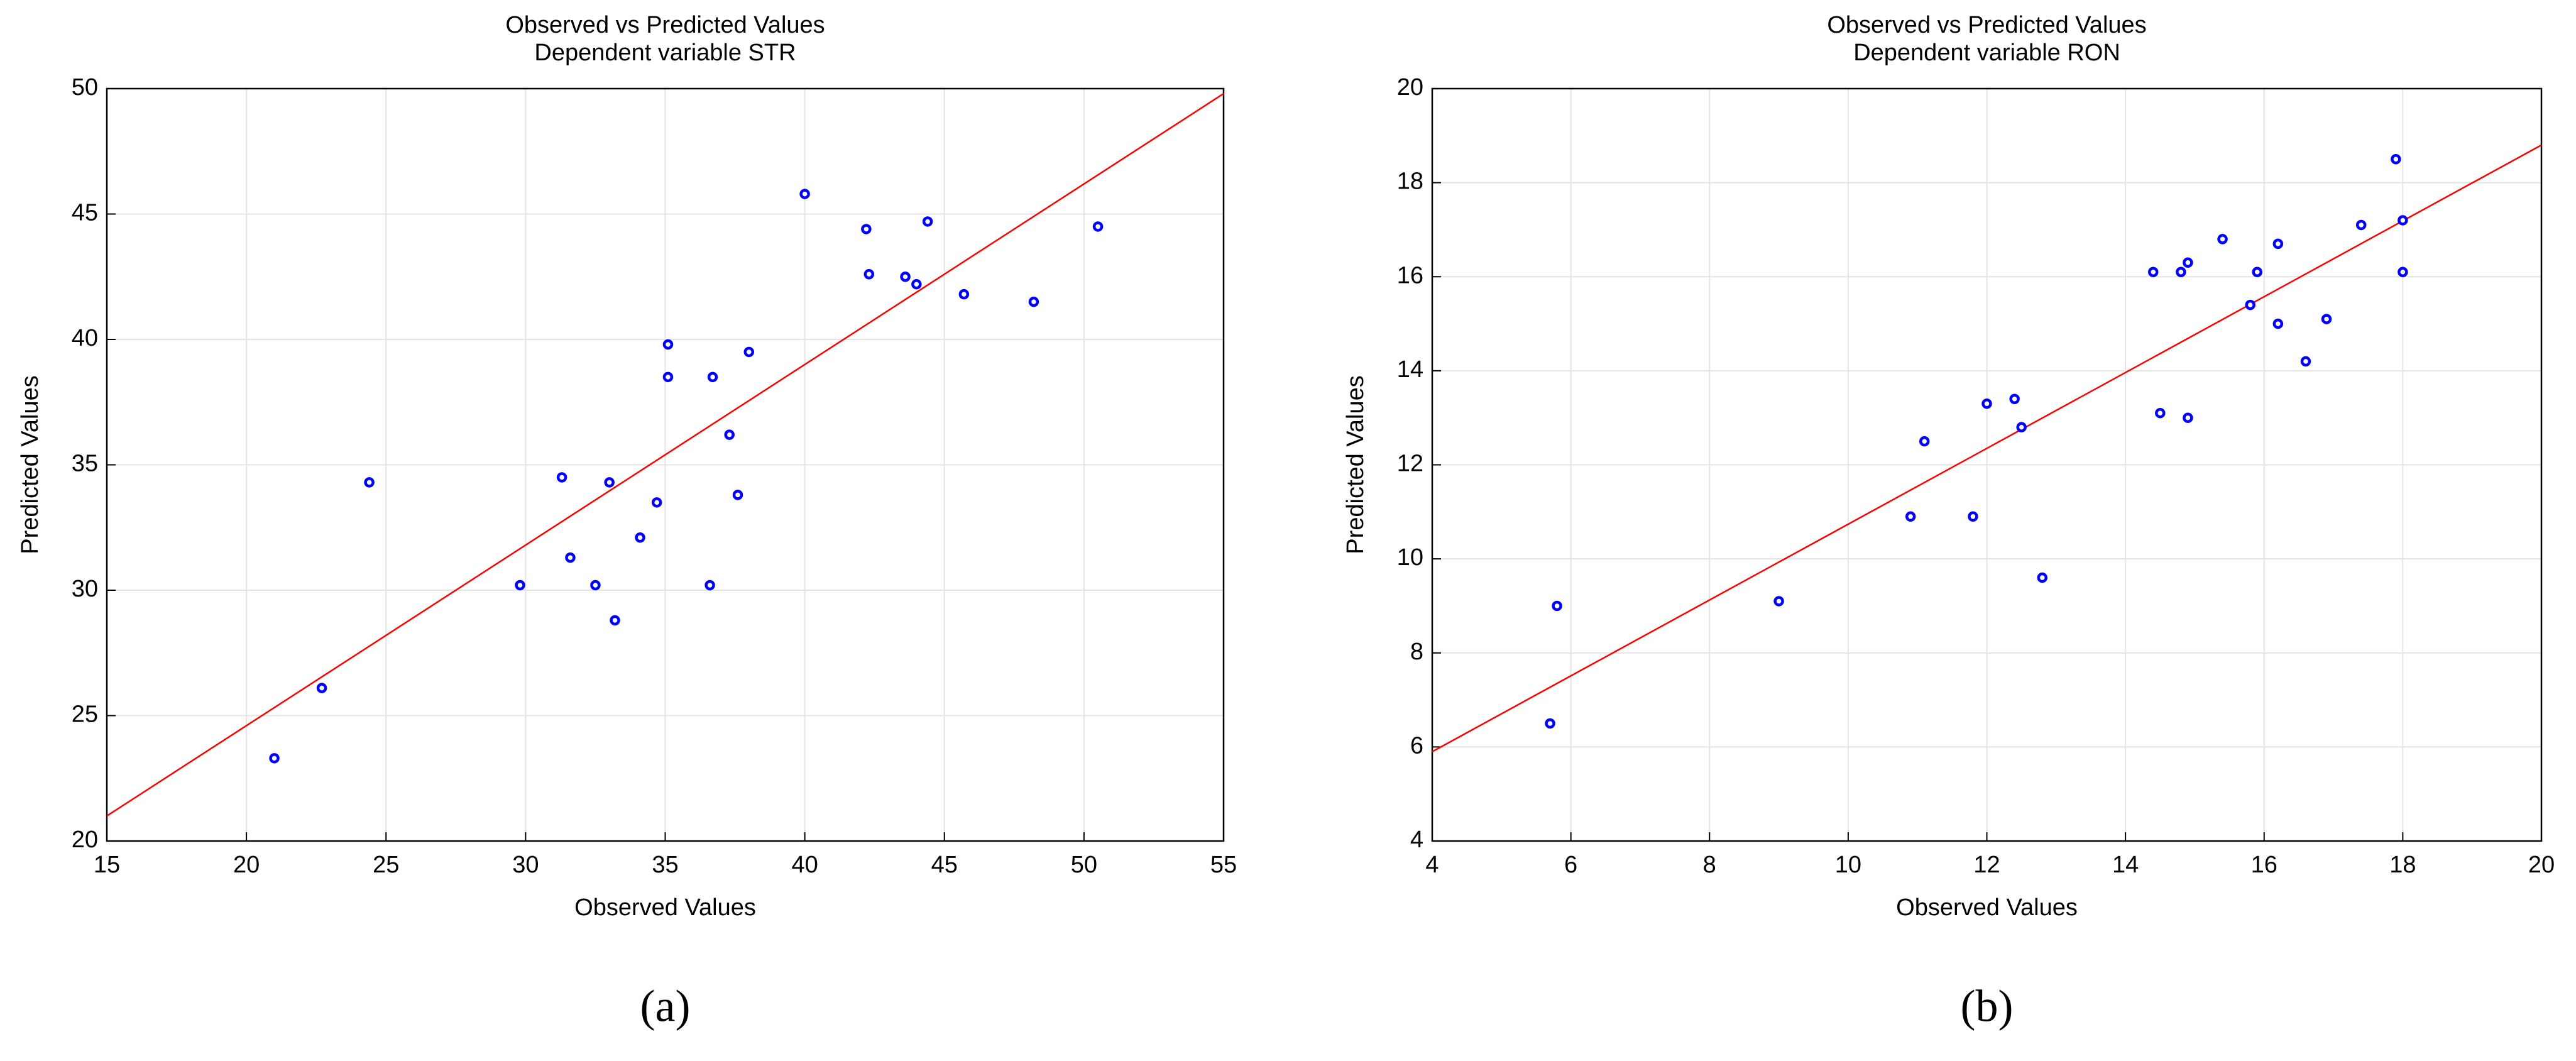 Image resolution: width=2576 pixels, height=1061 pixels. Describe the element at coordinates (525, 865) in the screenshot. I see `x-tick-label: 30` at that location.